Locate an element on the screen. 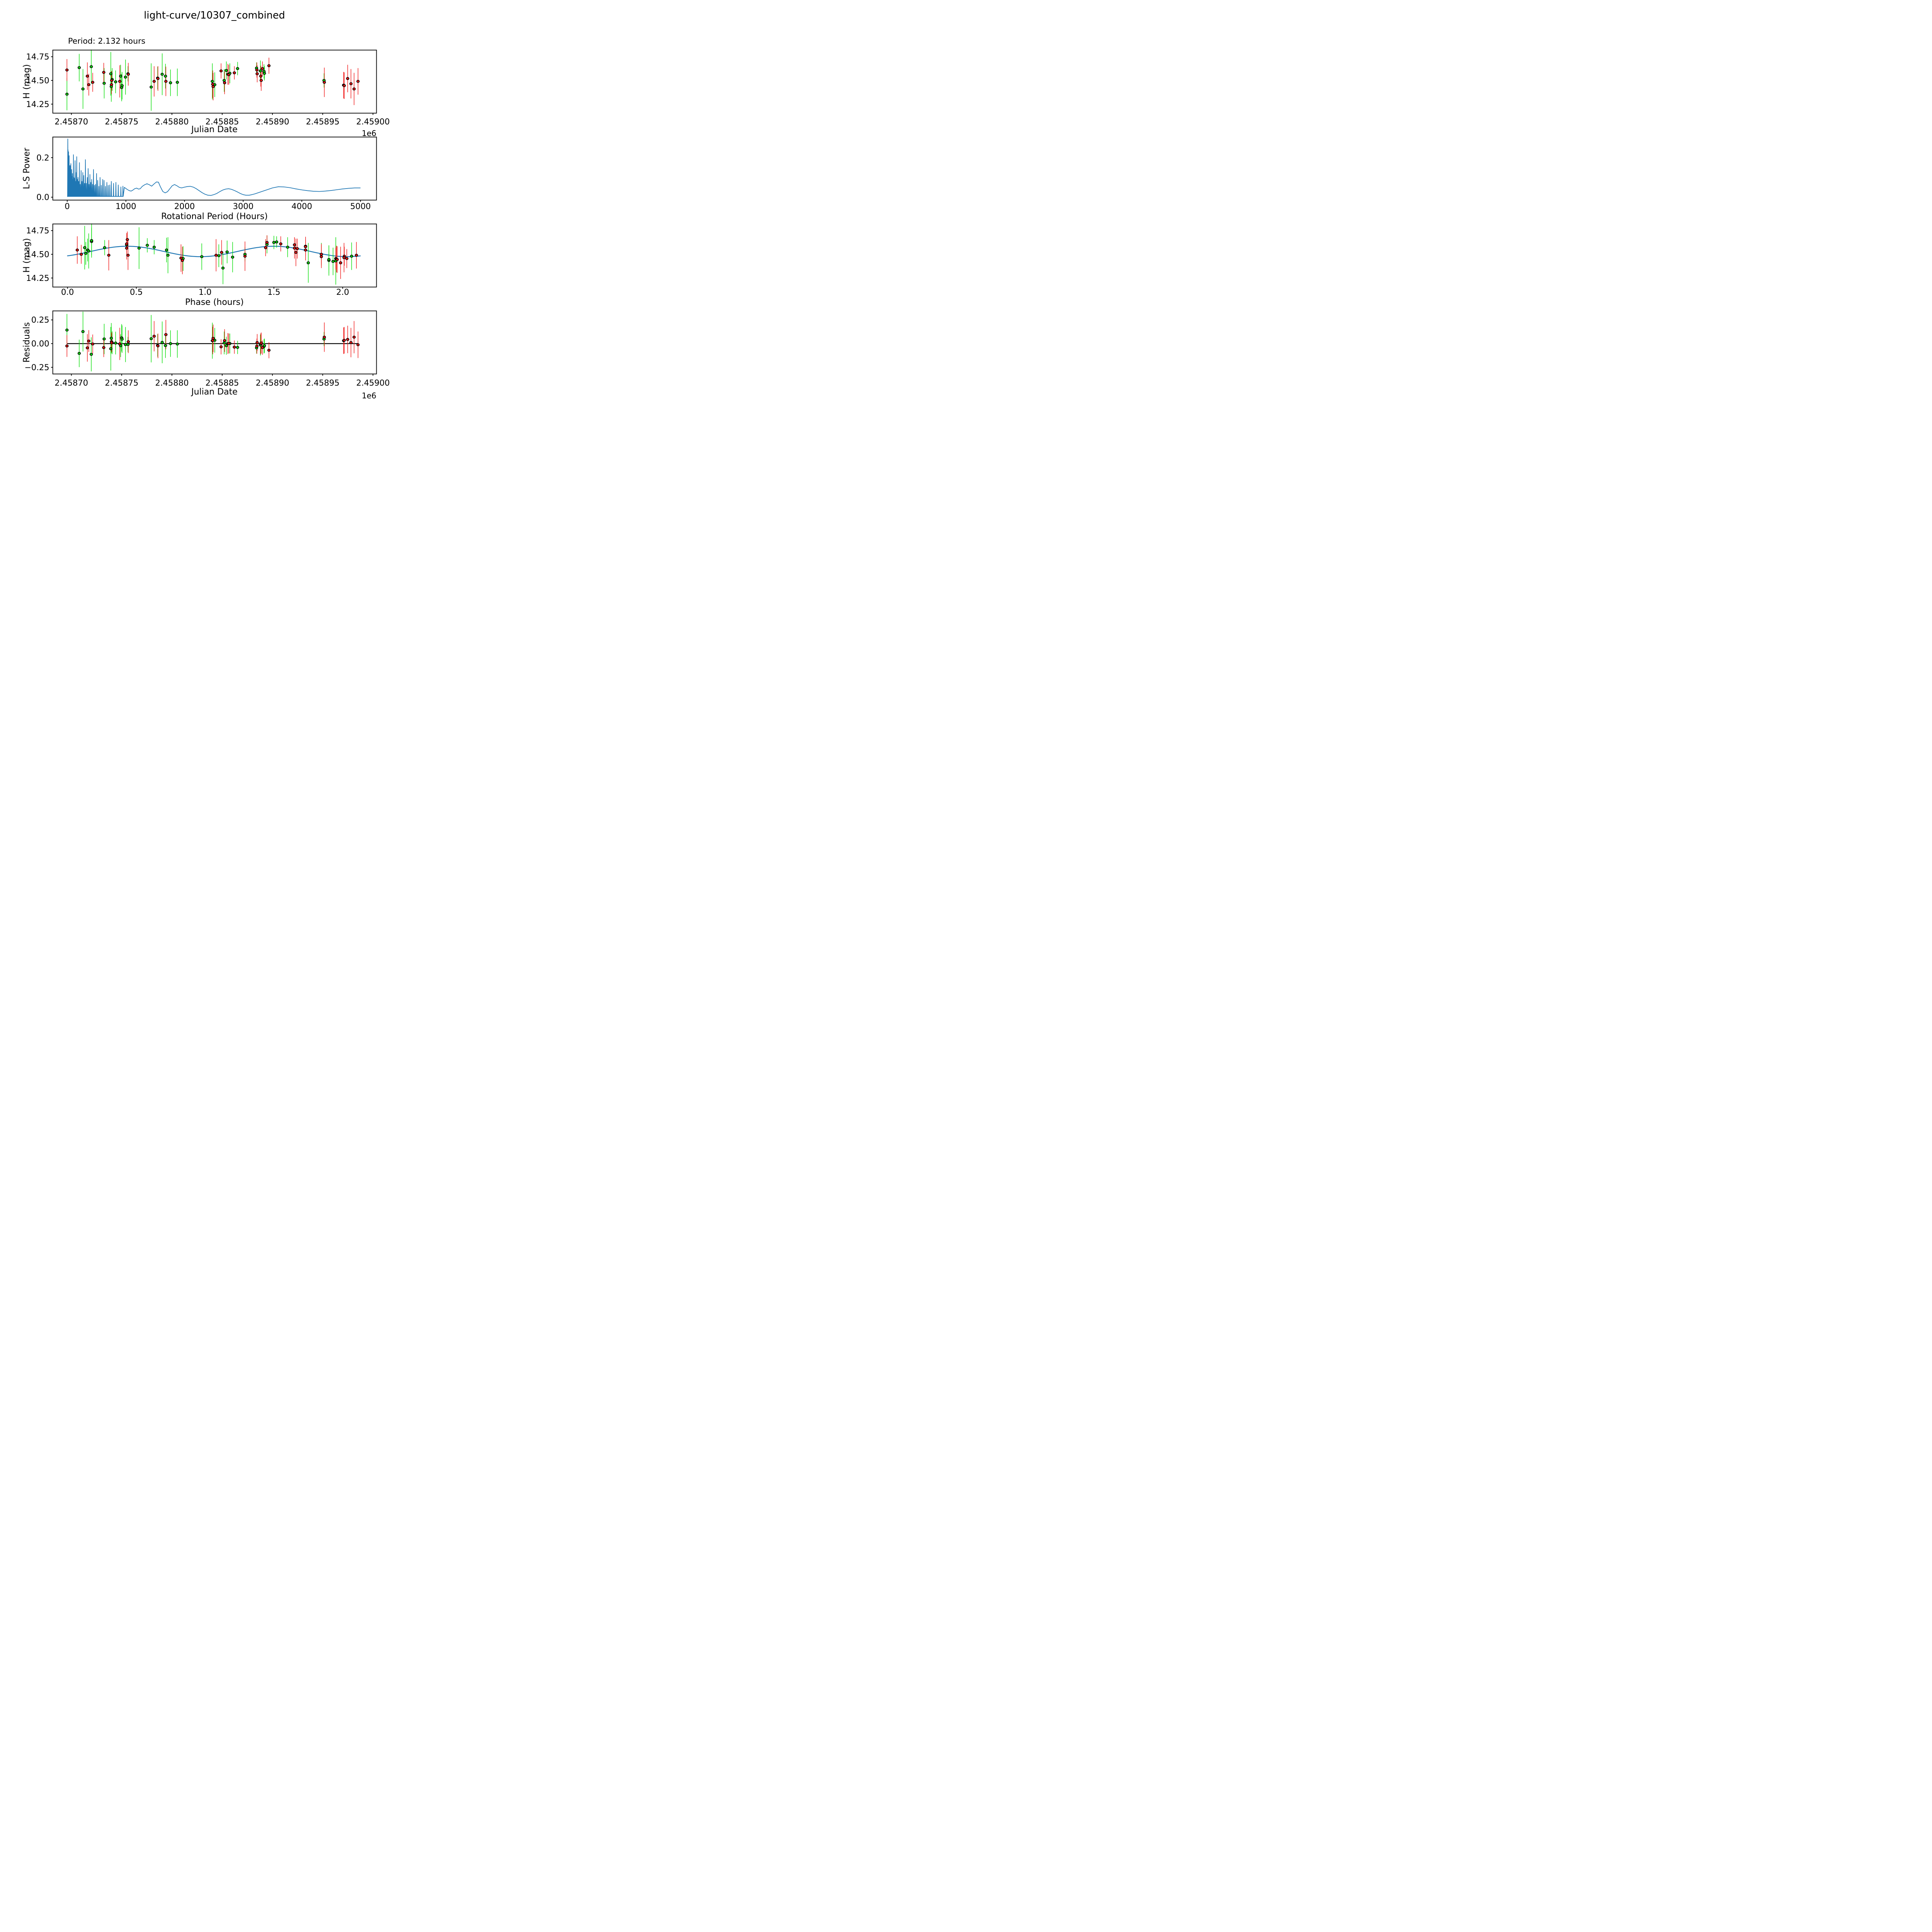 Image resolution: width=1932 pixels, height=1932 pixels. x-tick-label: 3000 is located at coordinates (243, 207).